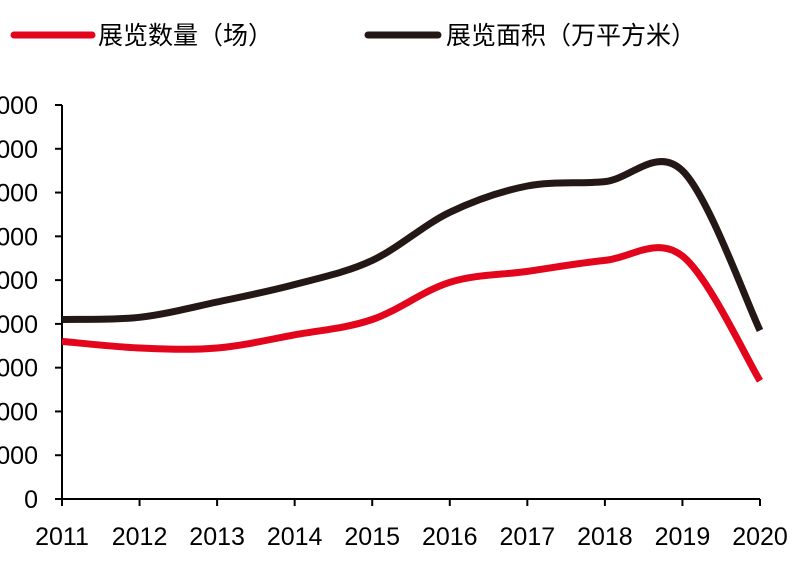 Image resolution: width=800 pixels, height=575 pixels. Describe the element at coordinates (571, 35) in the screenshot. I see `legend-label-exhibition-area: 展览面积（万平方米）` at that location.